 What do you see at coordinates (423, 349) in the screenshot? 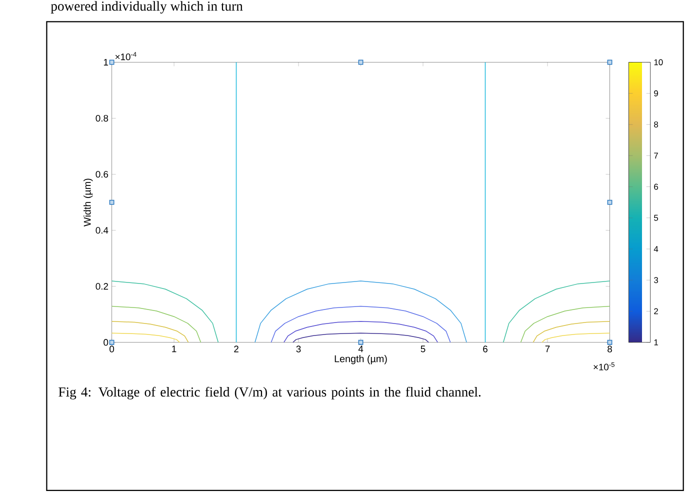
I see `x-tick-label: 5` at bounding box center [423, 349].